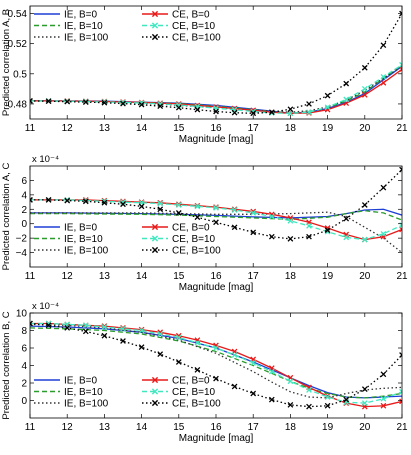 The image size is (411, 455). Describe the element at coordinates (24, 331) in the screenshot. I see `y-tick-label: 8` at that location.